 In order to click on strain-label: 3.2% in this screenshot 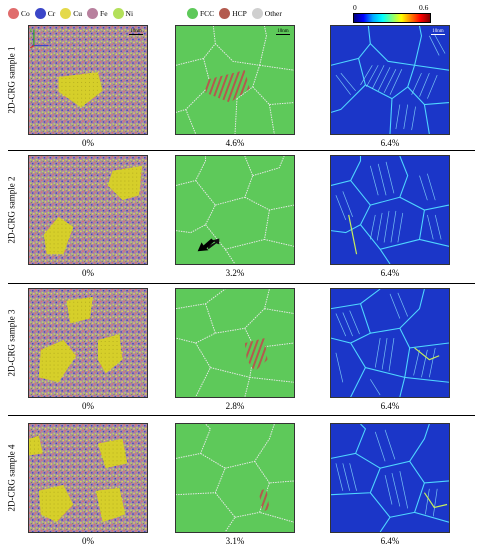, I will do `click(235, 273)`.